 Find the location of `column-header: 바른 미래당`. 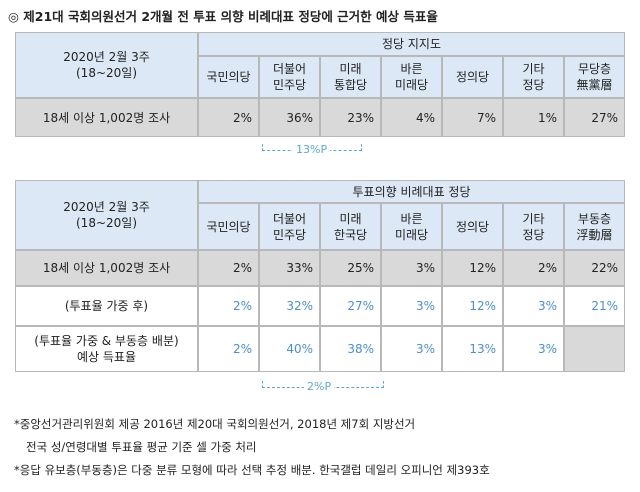

column-header: 바른 미래당 is located at coordinates (411, 226).